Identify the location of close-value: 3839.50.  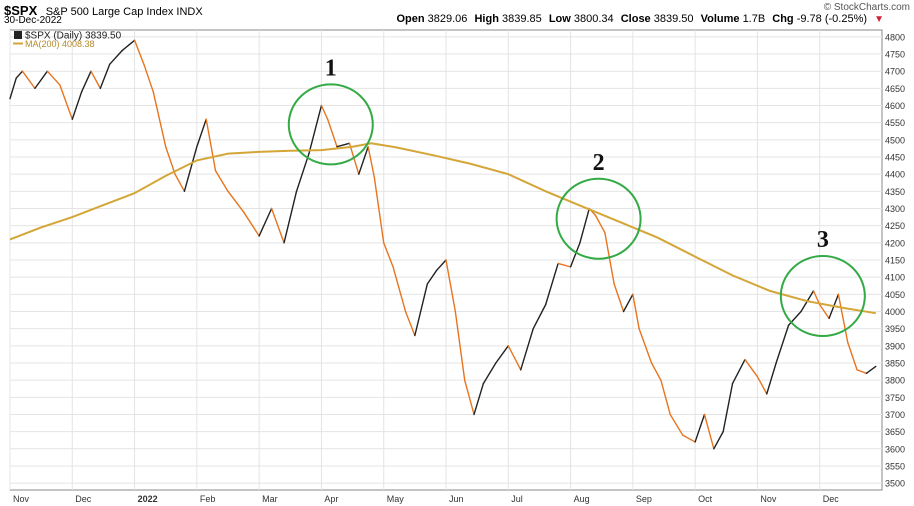
(673, 19).